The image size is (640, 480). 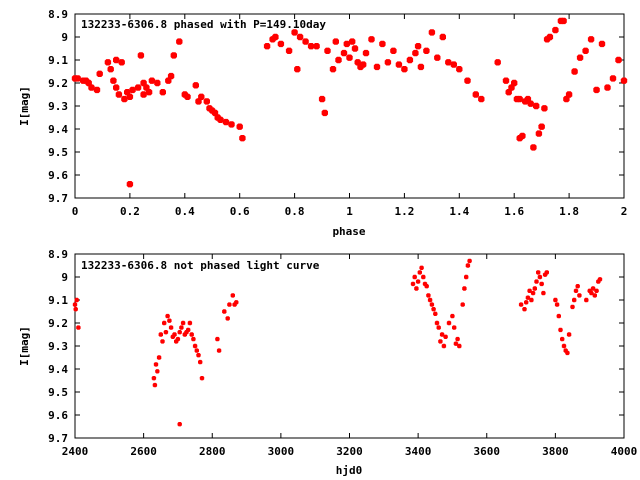 What do you see at coordinates (58, 254) in the screenshot?
I see `unphased-ytick-label: 8.9` at bounding box center [58, 254].